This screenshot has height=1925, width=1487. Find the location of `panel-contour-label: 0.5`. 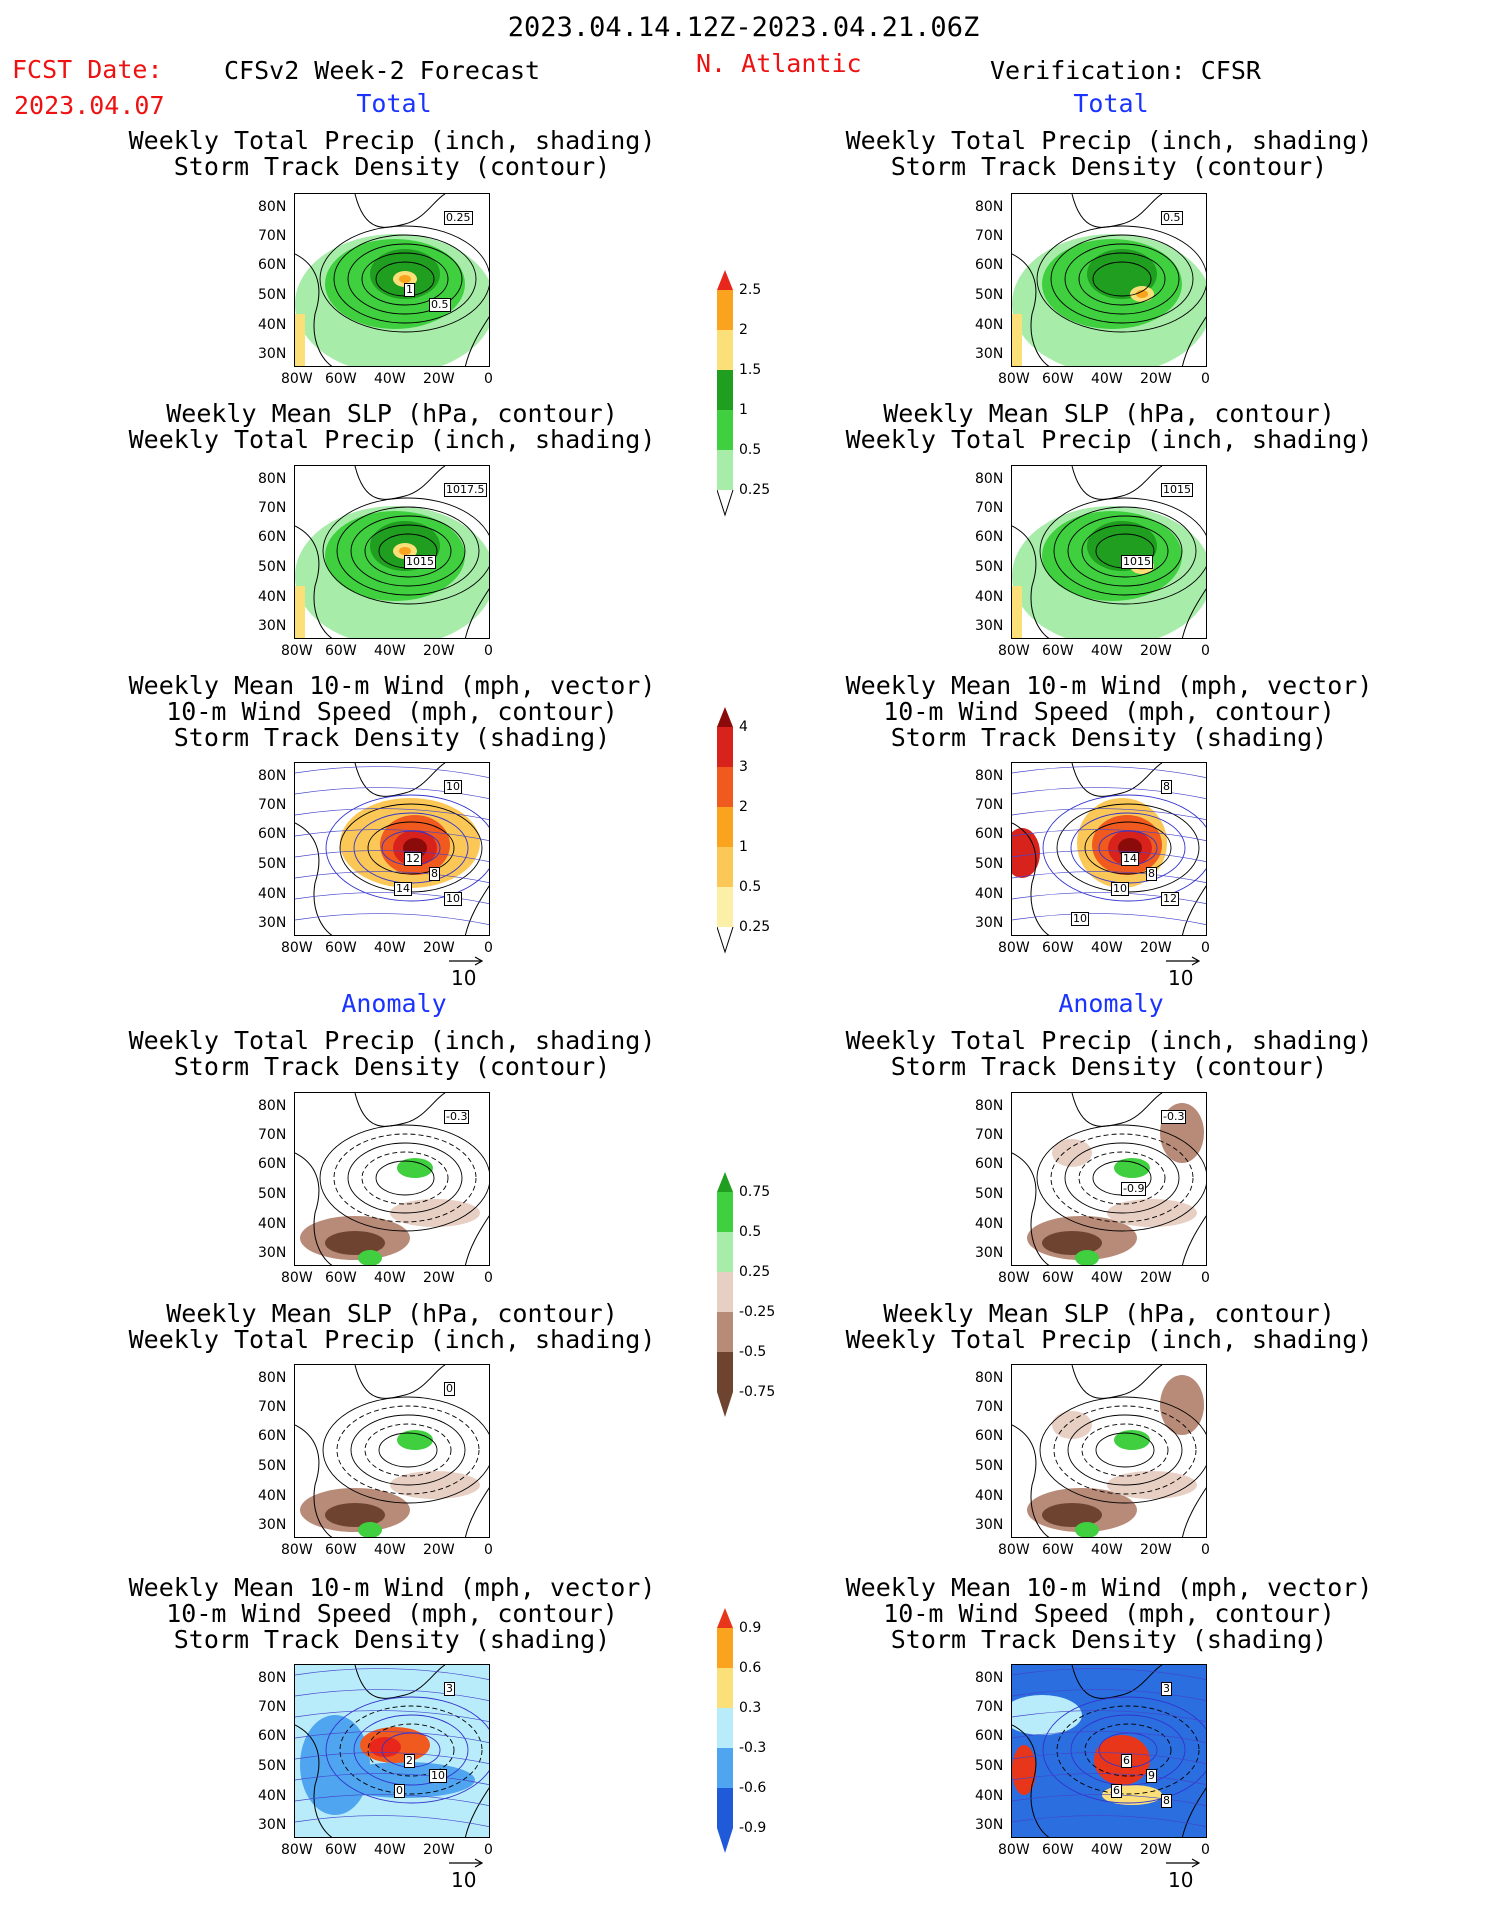

panel-contour-label: 0.5 is located at coordinates (440, 305).